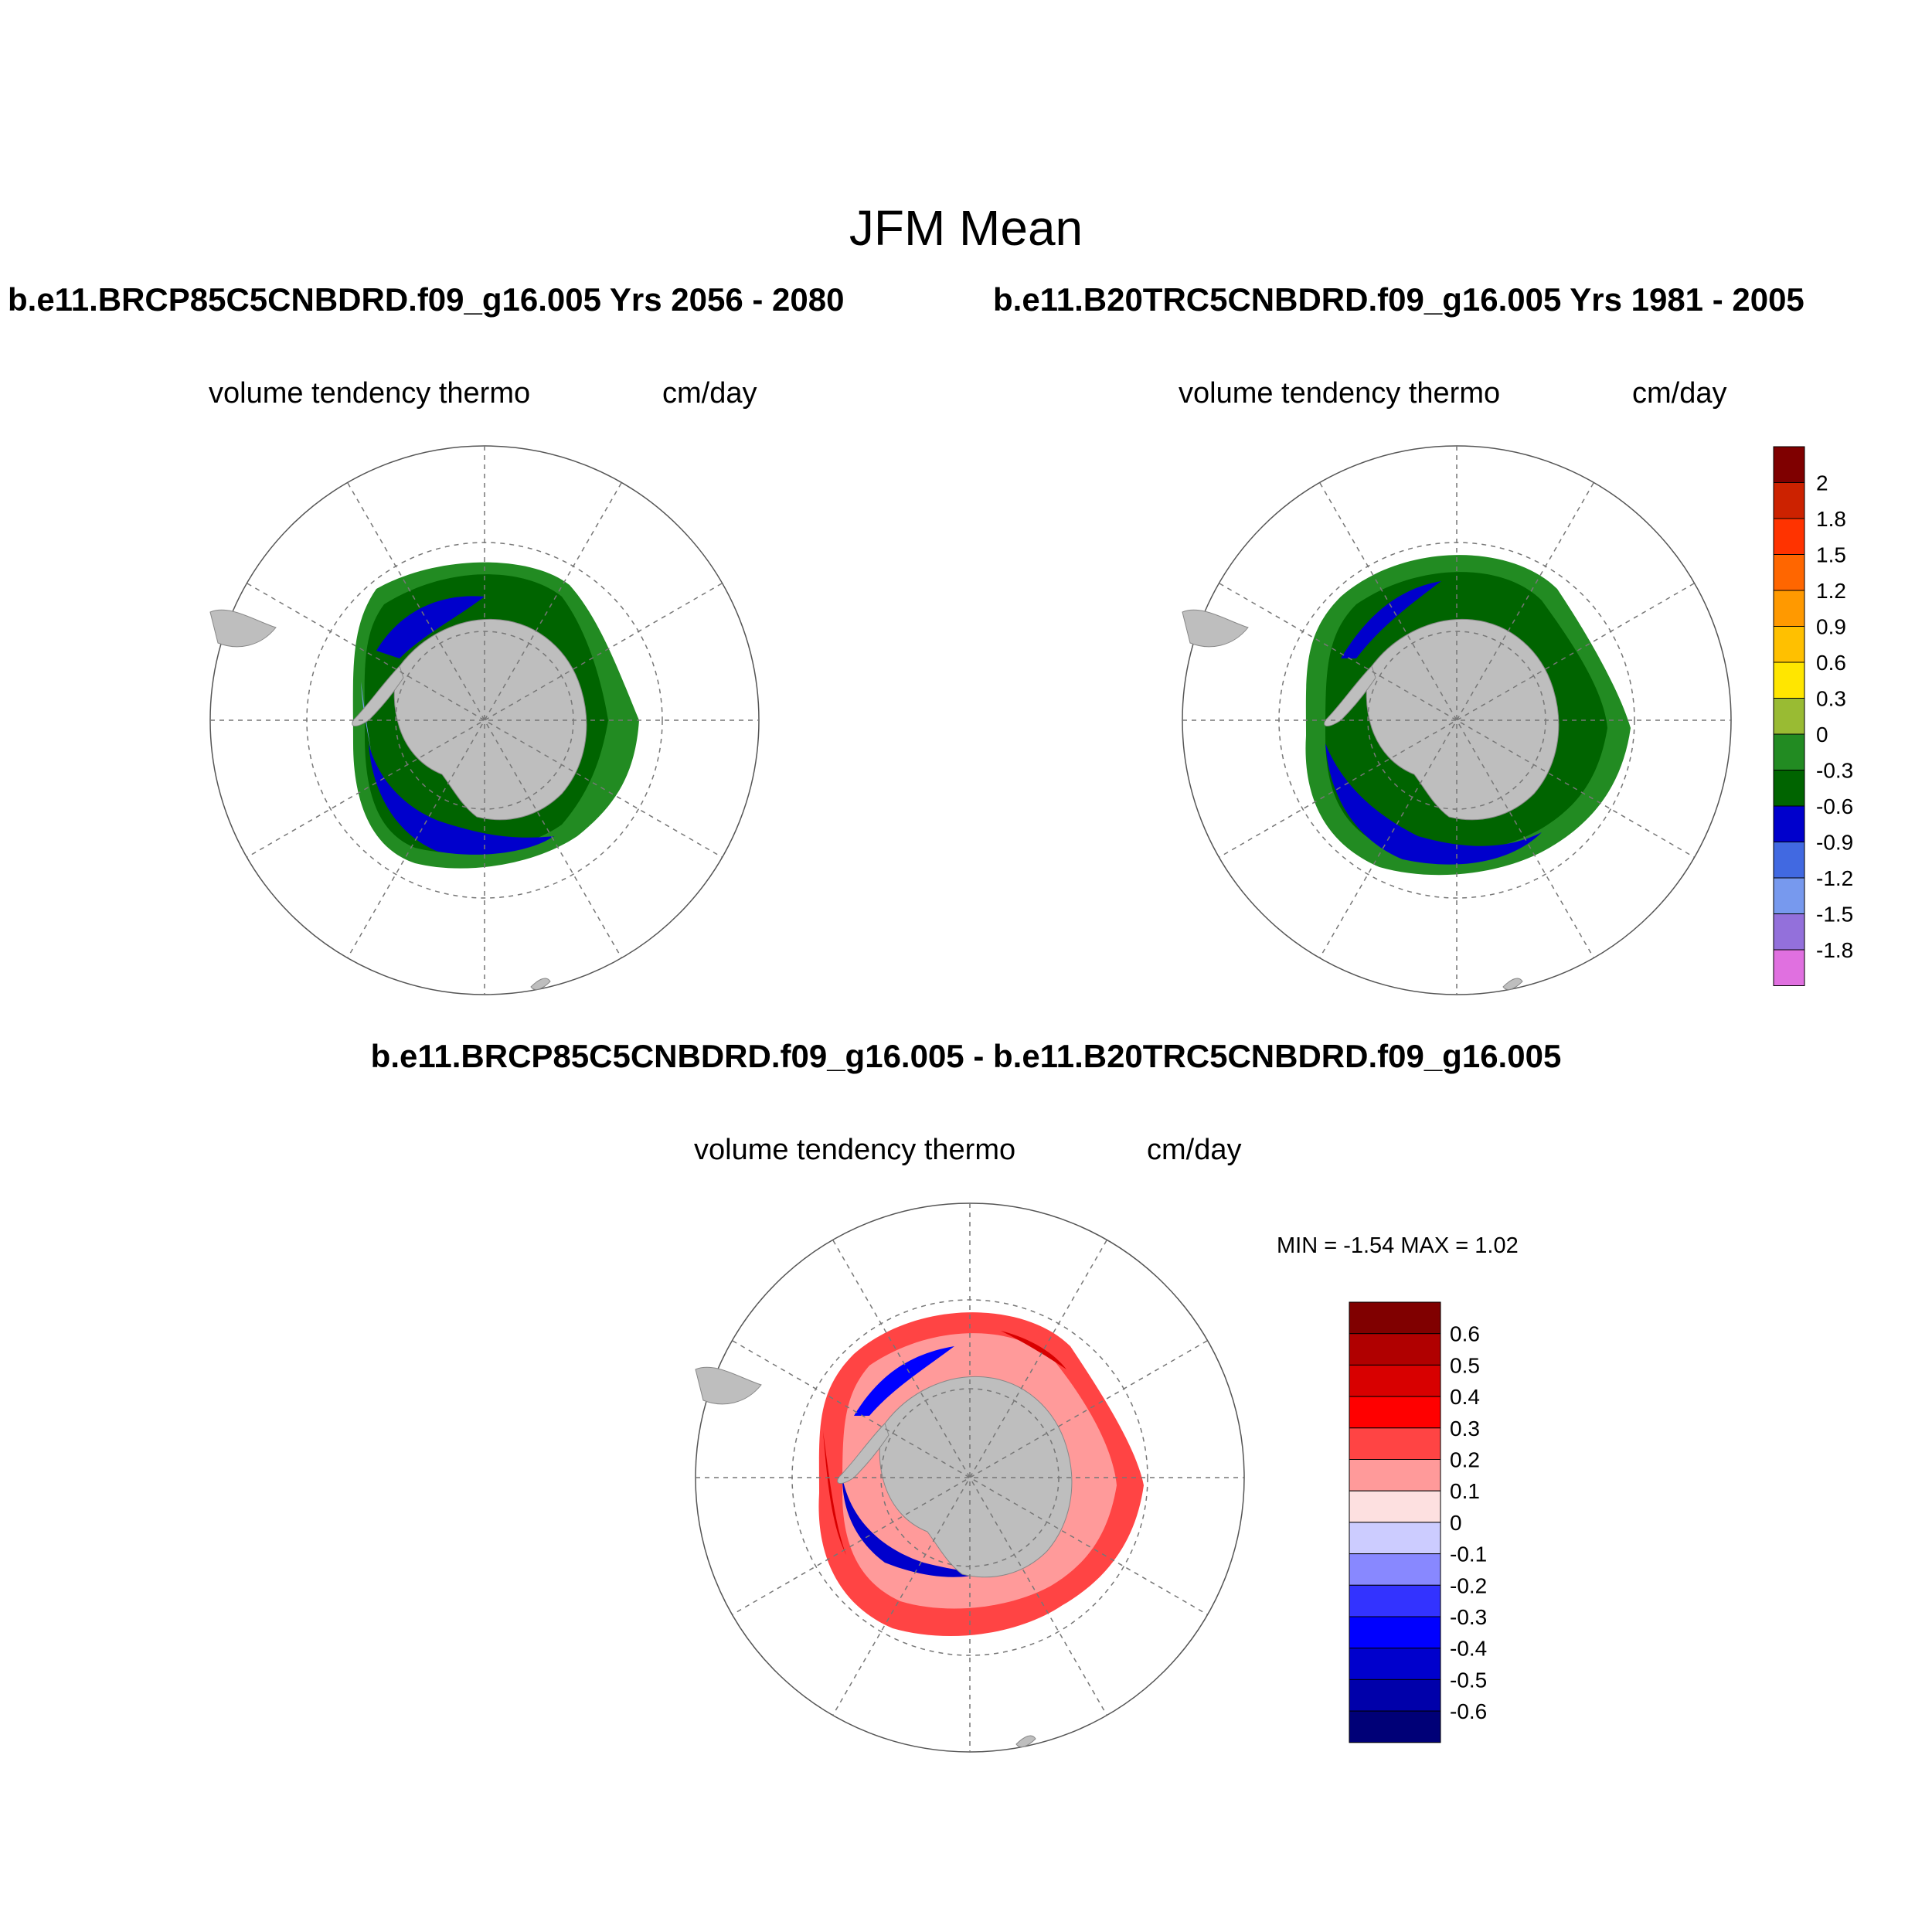 Image resolution: width=1932 pixels, height=1932 pixels. I want to click on main-colorbar-tick-label: -0.6, so click(1835, 806).